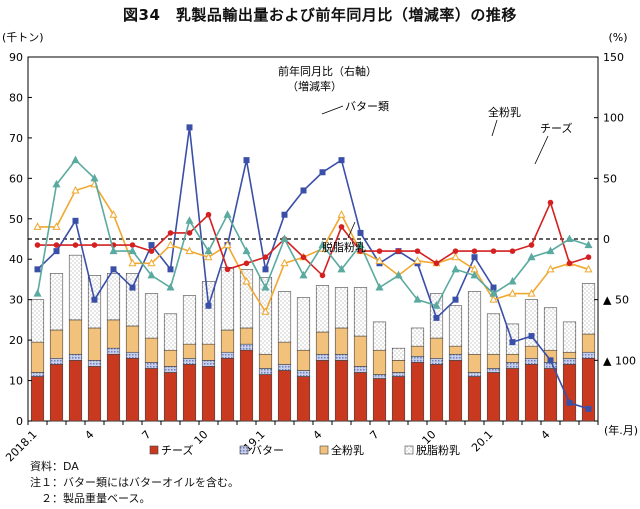  Describe the element at coordinates (89, 435) in the screenshot. I see `x-tick-label-3: 4` at that location.